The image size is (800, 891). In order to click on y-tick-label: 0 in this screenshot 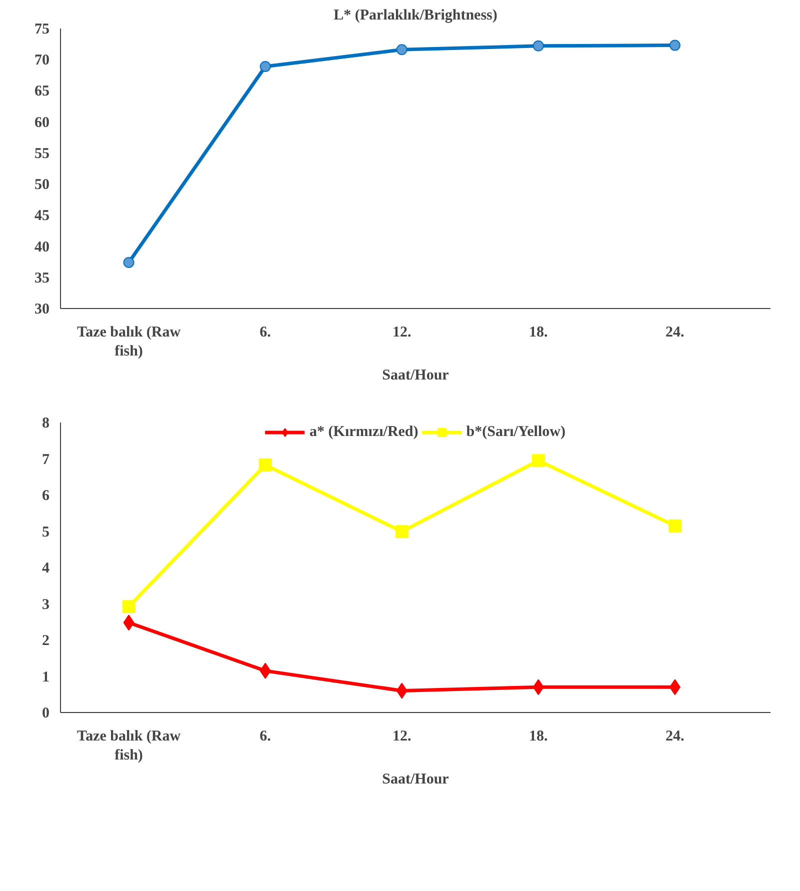, I will do `click(46, 714)`.